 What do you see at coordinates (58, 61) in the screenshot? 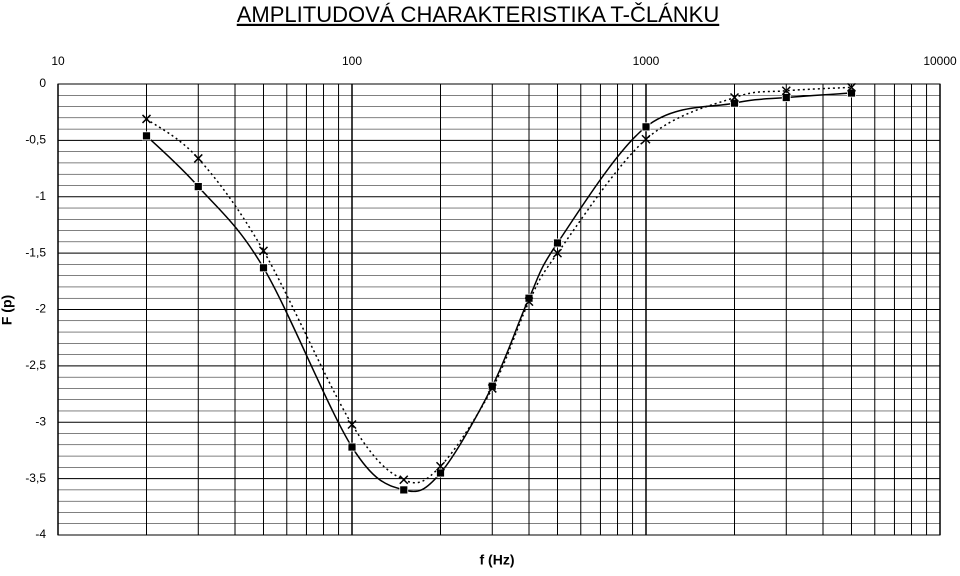
I see `x-tick-label: 10` at bounding box center [58, 61].